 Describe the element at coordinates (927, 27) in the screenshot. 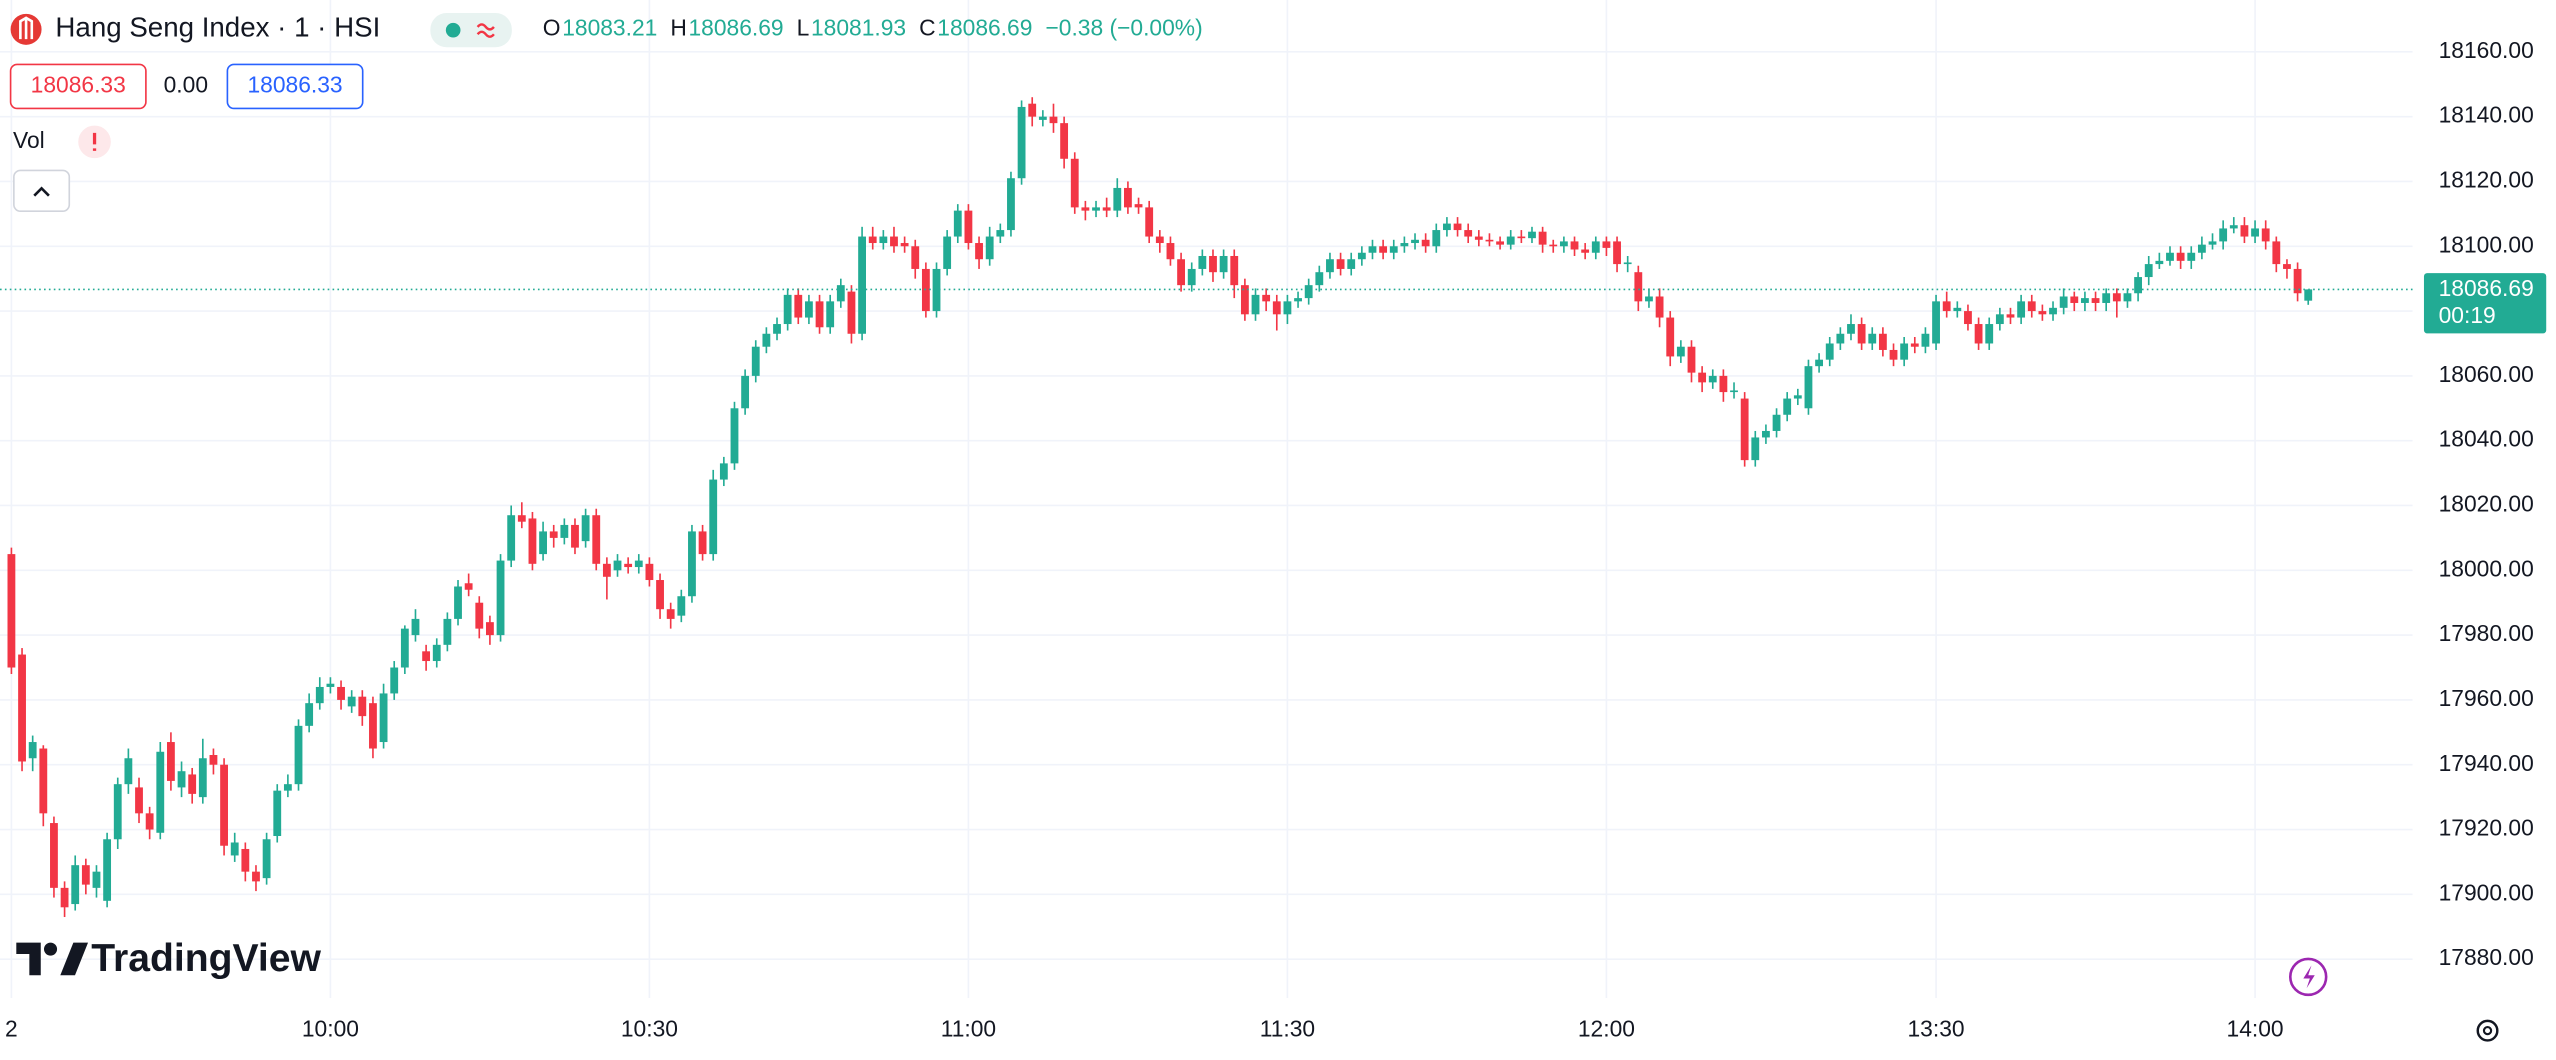

I see `ohlc-label: C` at that location.